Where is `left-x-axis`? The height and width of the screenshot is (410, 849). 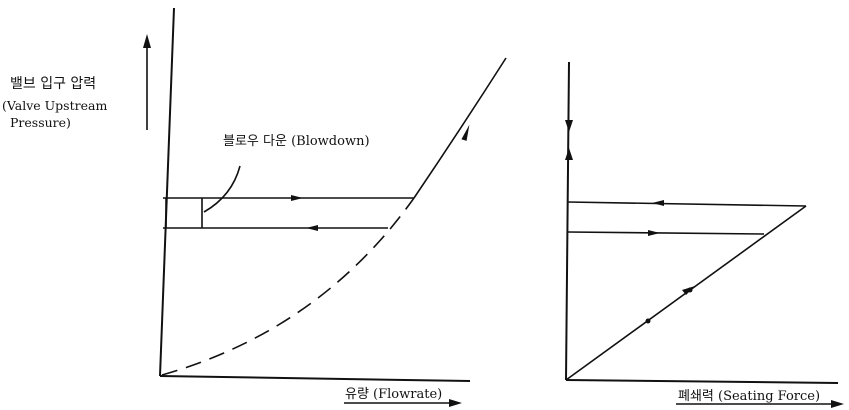 left-x-axis is located at coordinates (315, 378).